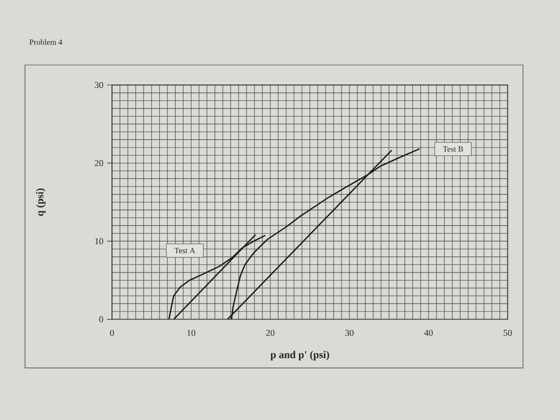  What do you see at coordinates (101, 319) in the screenshot?
I see `y-tick-label: 0` at bounding box center [101, 319].